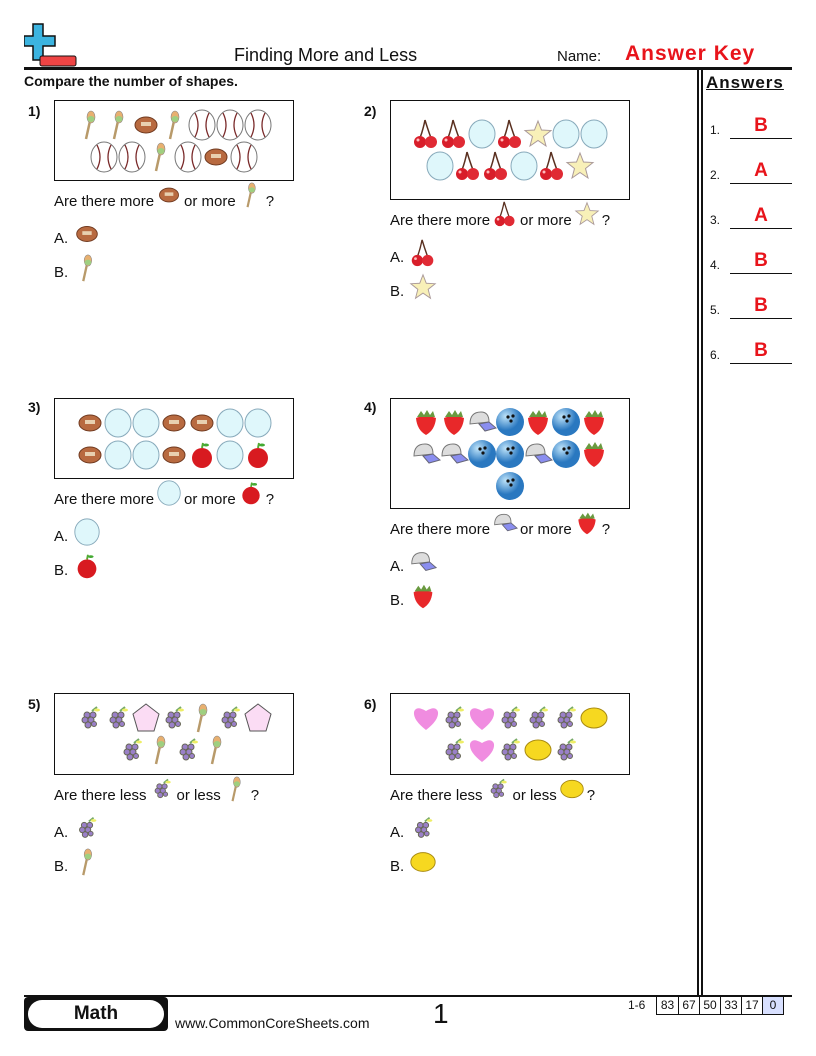  I want to click on problem-number: 4), so click(370, 407).